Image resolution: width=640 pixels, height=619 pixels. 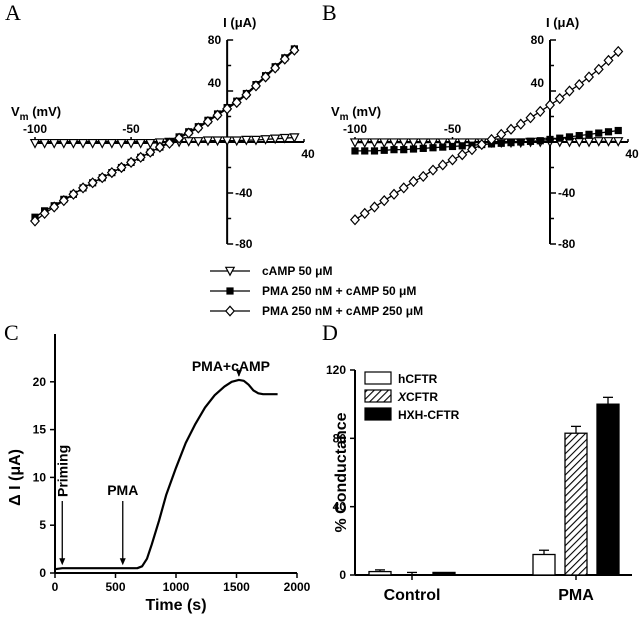 What do you see at coordinates (115, 587) in the screenshot?
I see `c-x-tick-label: 500` at bounding box center [115, 587].